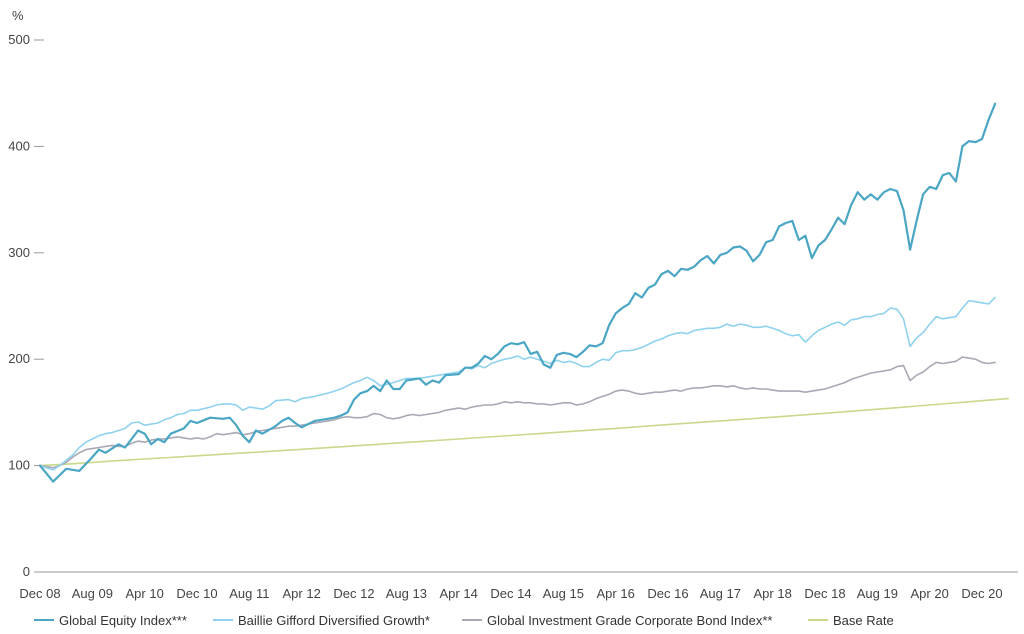  I want to click on x-tick-label: Dec 10, so click(196, 593).